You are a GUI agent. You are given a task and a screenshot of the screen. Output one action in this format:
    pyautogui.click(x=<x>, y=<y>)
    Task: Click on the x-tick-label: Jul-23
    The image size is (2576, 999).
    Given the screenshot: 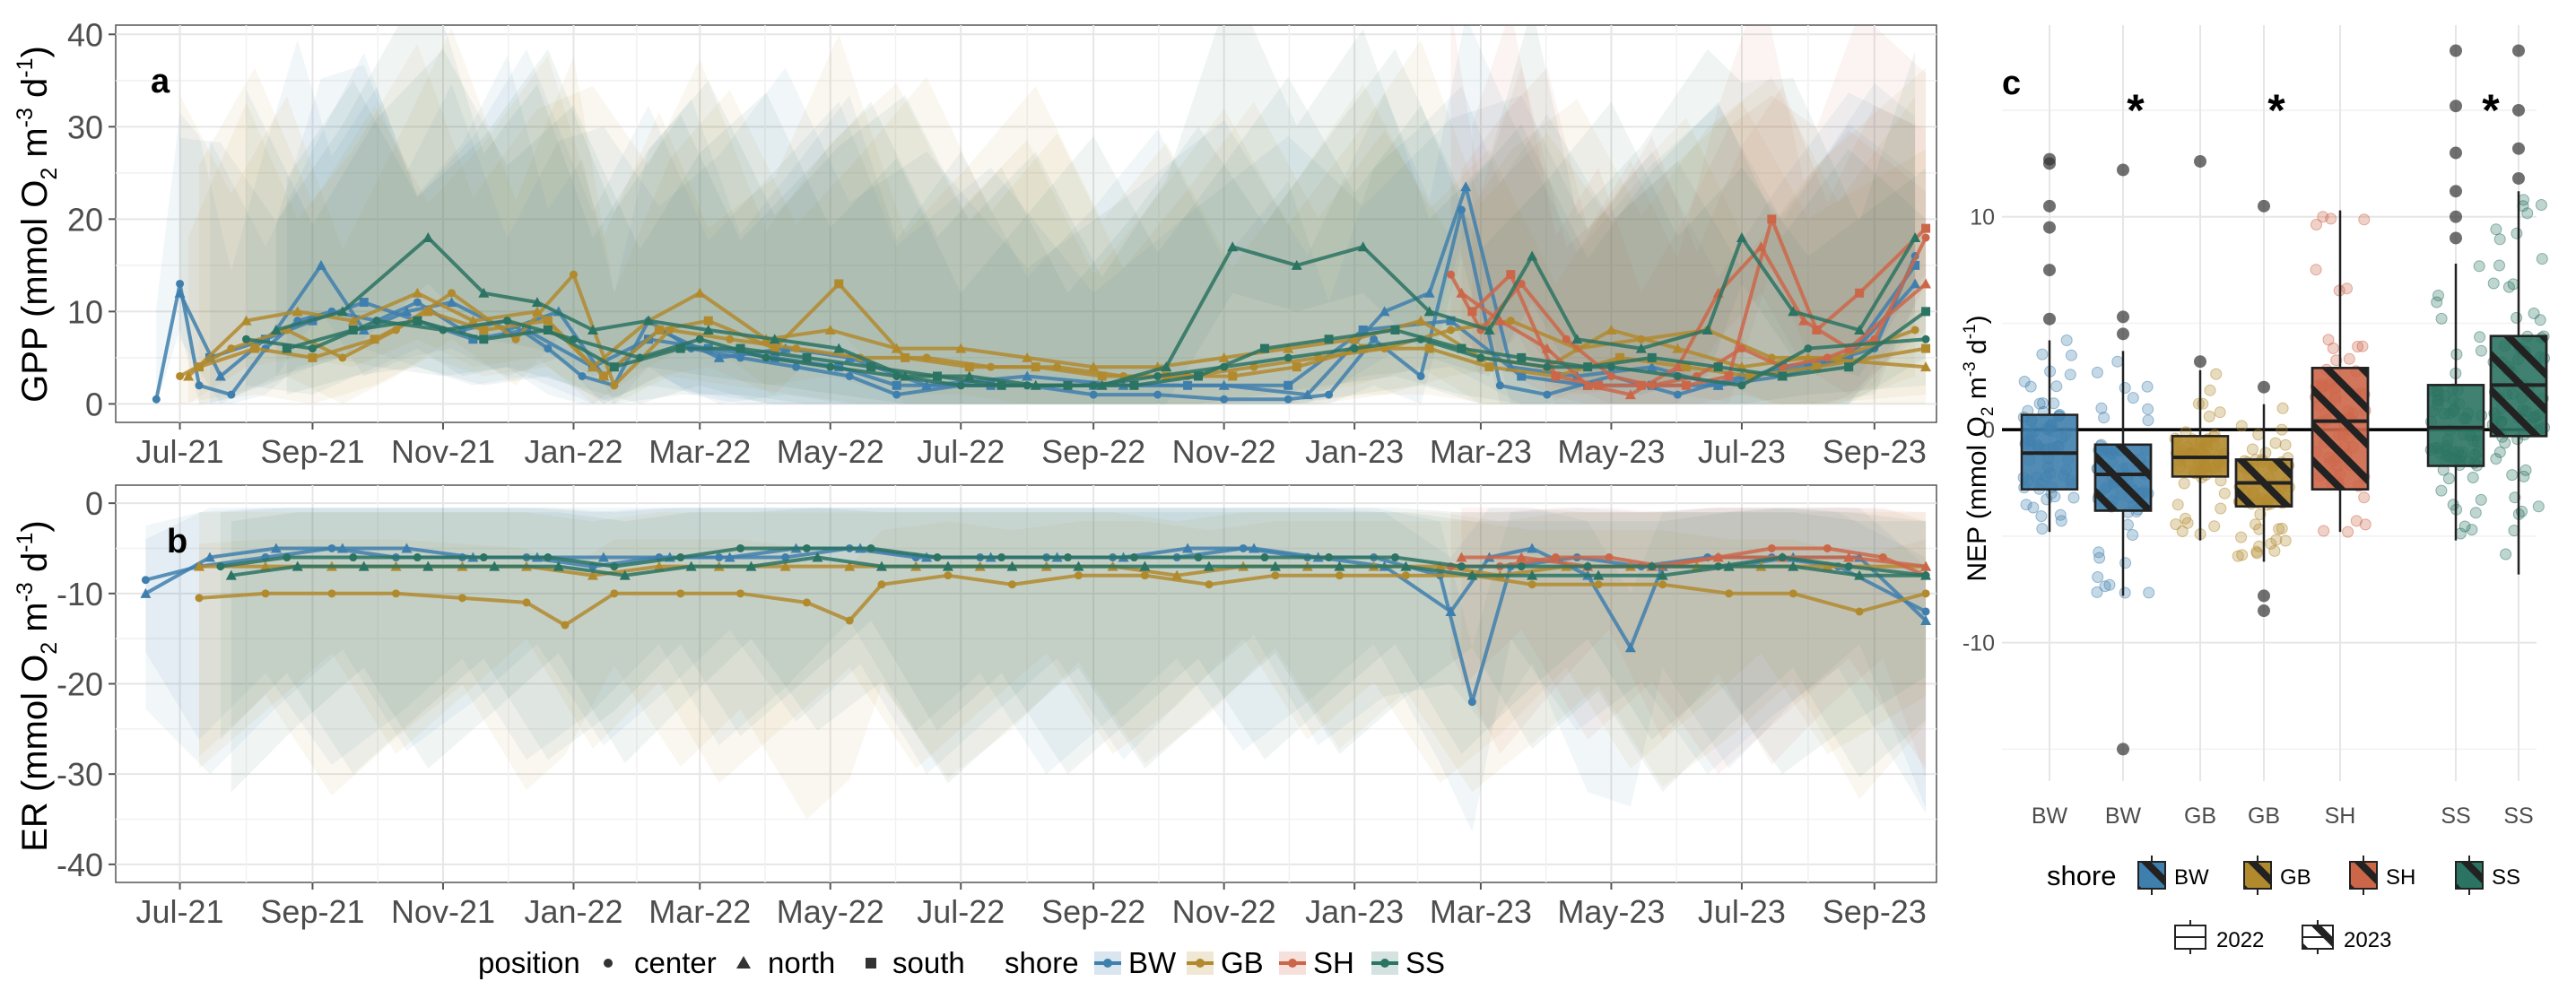 What is the action you would take?
    pyautogui.click(x=1742, y=911)
    